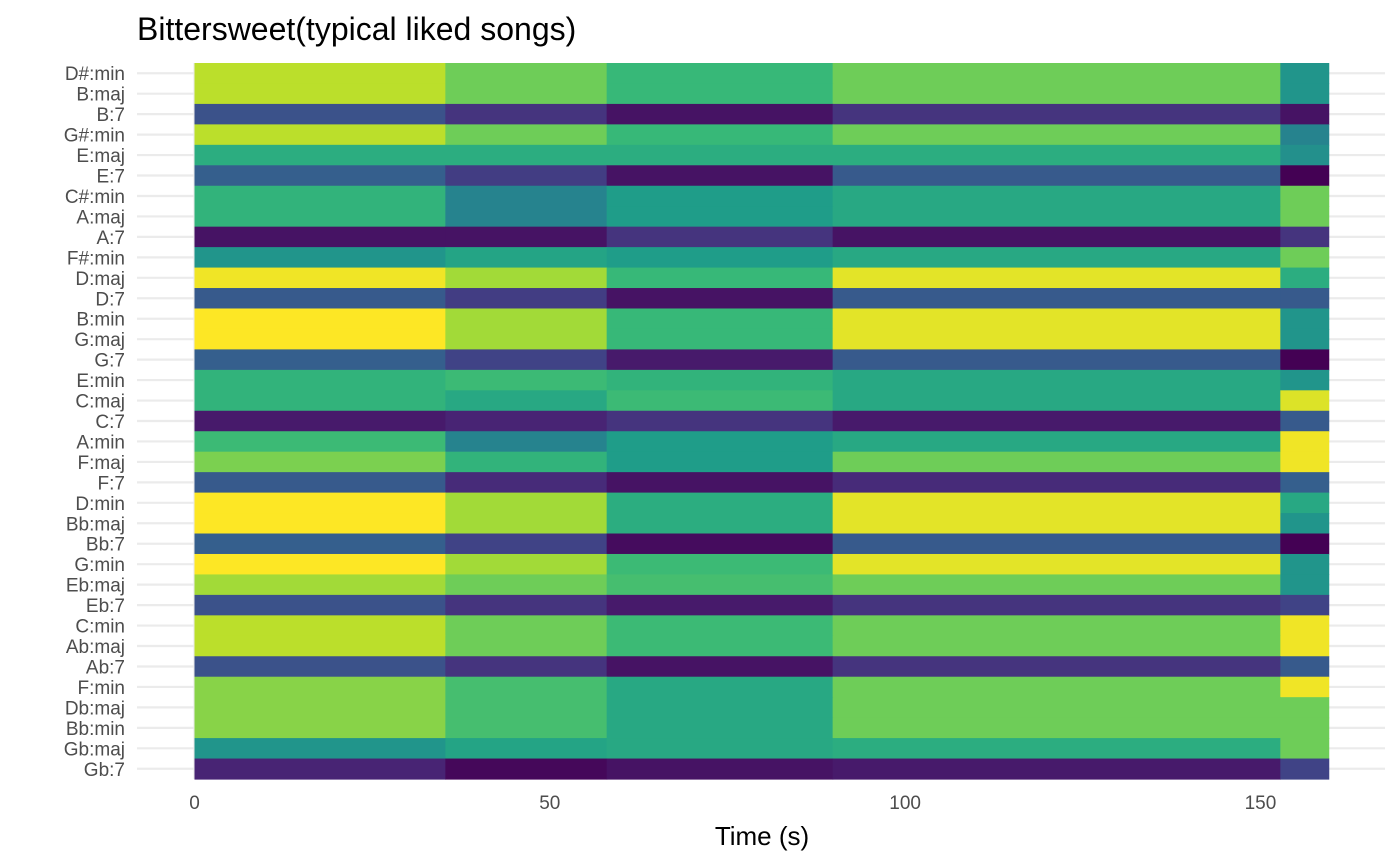 Image resolution: width=1400 pixels, height=865 pixels. Describe the element at coordinates (109, 361) in the screenshot. I see `y-tick-label: G:7` at that location.